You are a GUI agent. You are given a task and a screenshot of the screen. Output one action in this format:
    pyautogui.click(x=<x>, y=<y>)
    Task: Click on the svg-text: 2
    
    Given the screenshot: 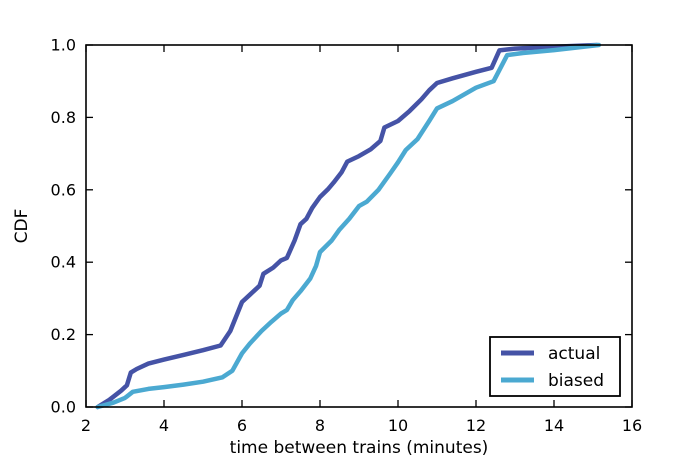 What is the action you would take?
    pyautogui.click(x=86, y=425)
    